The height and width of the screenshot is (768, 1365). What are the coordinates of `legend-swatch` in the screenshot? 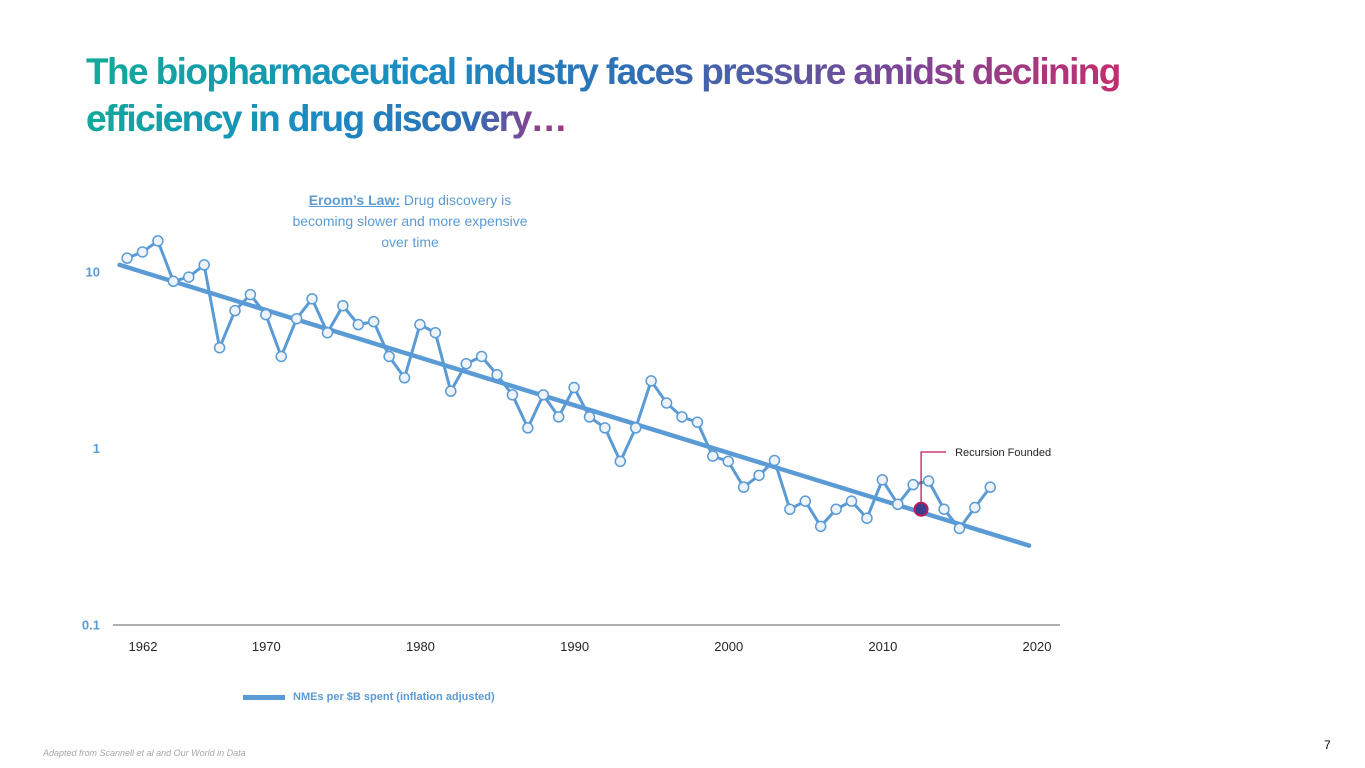 It's located at (264, 697).